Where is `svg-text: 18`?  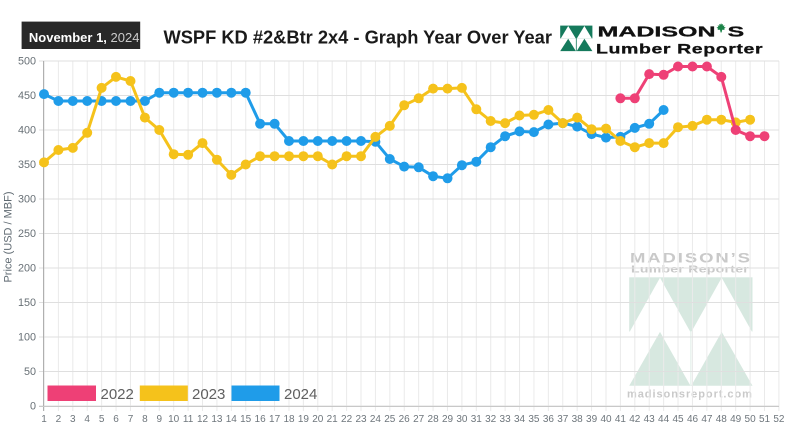 svg-text: 18 is located at coordinates (289, 419).